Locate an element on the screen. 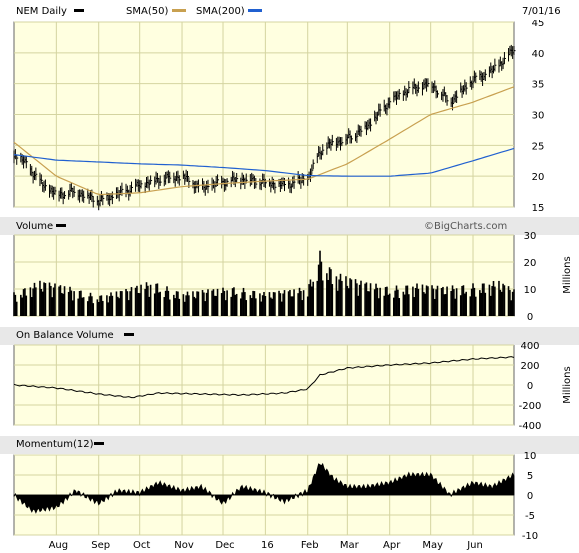 The image size is (579, 553). price-tick-label: 20 is located at coordinates (538, 177).